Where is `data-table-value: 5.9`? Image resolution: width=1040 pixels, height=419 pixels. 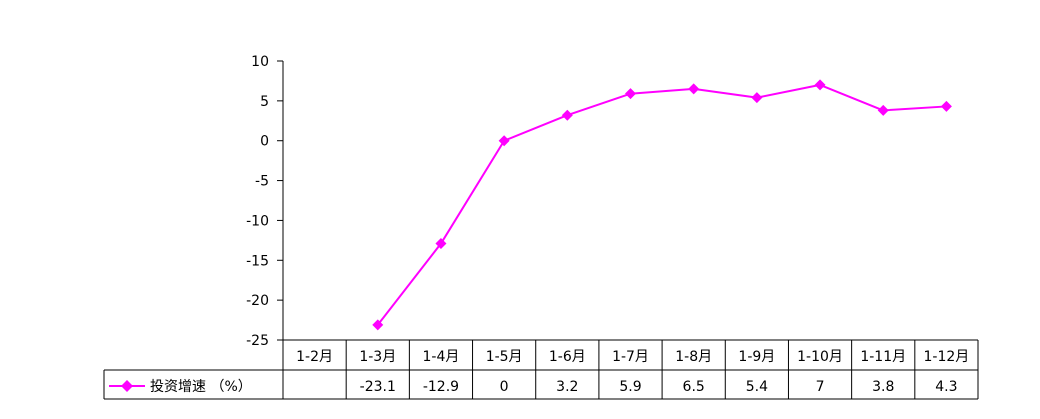
data-table-value: 5.9 is located at coordinates (630, 387).